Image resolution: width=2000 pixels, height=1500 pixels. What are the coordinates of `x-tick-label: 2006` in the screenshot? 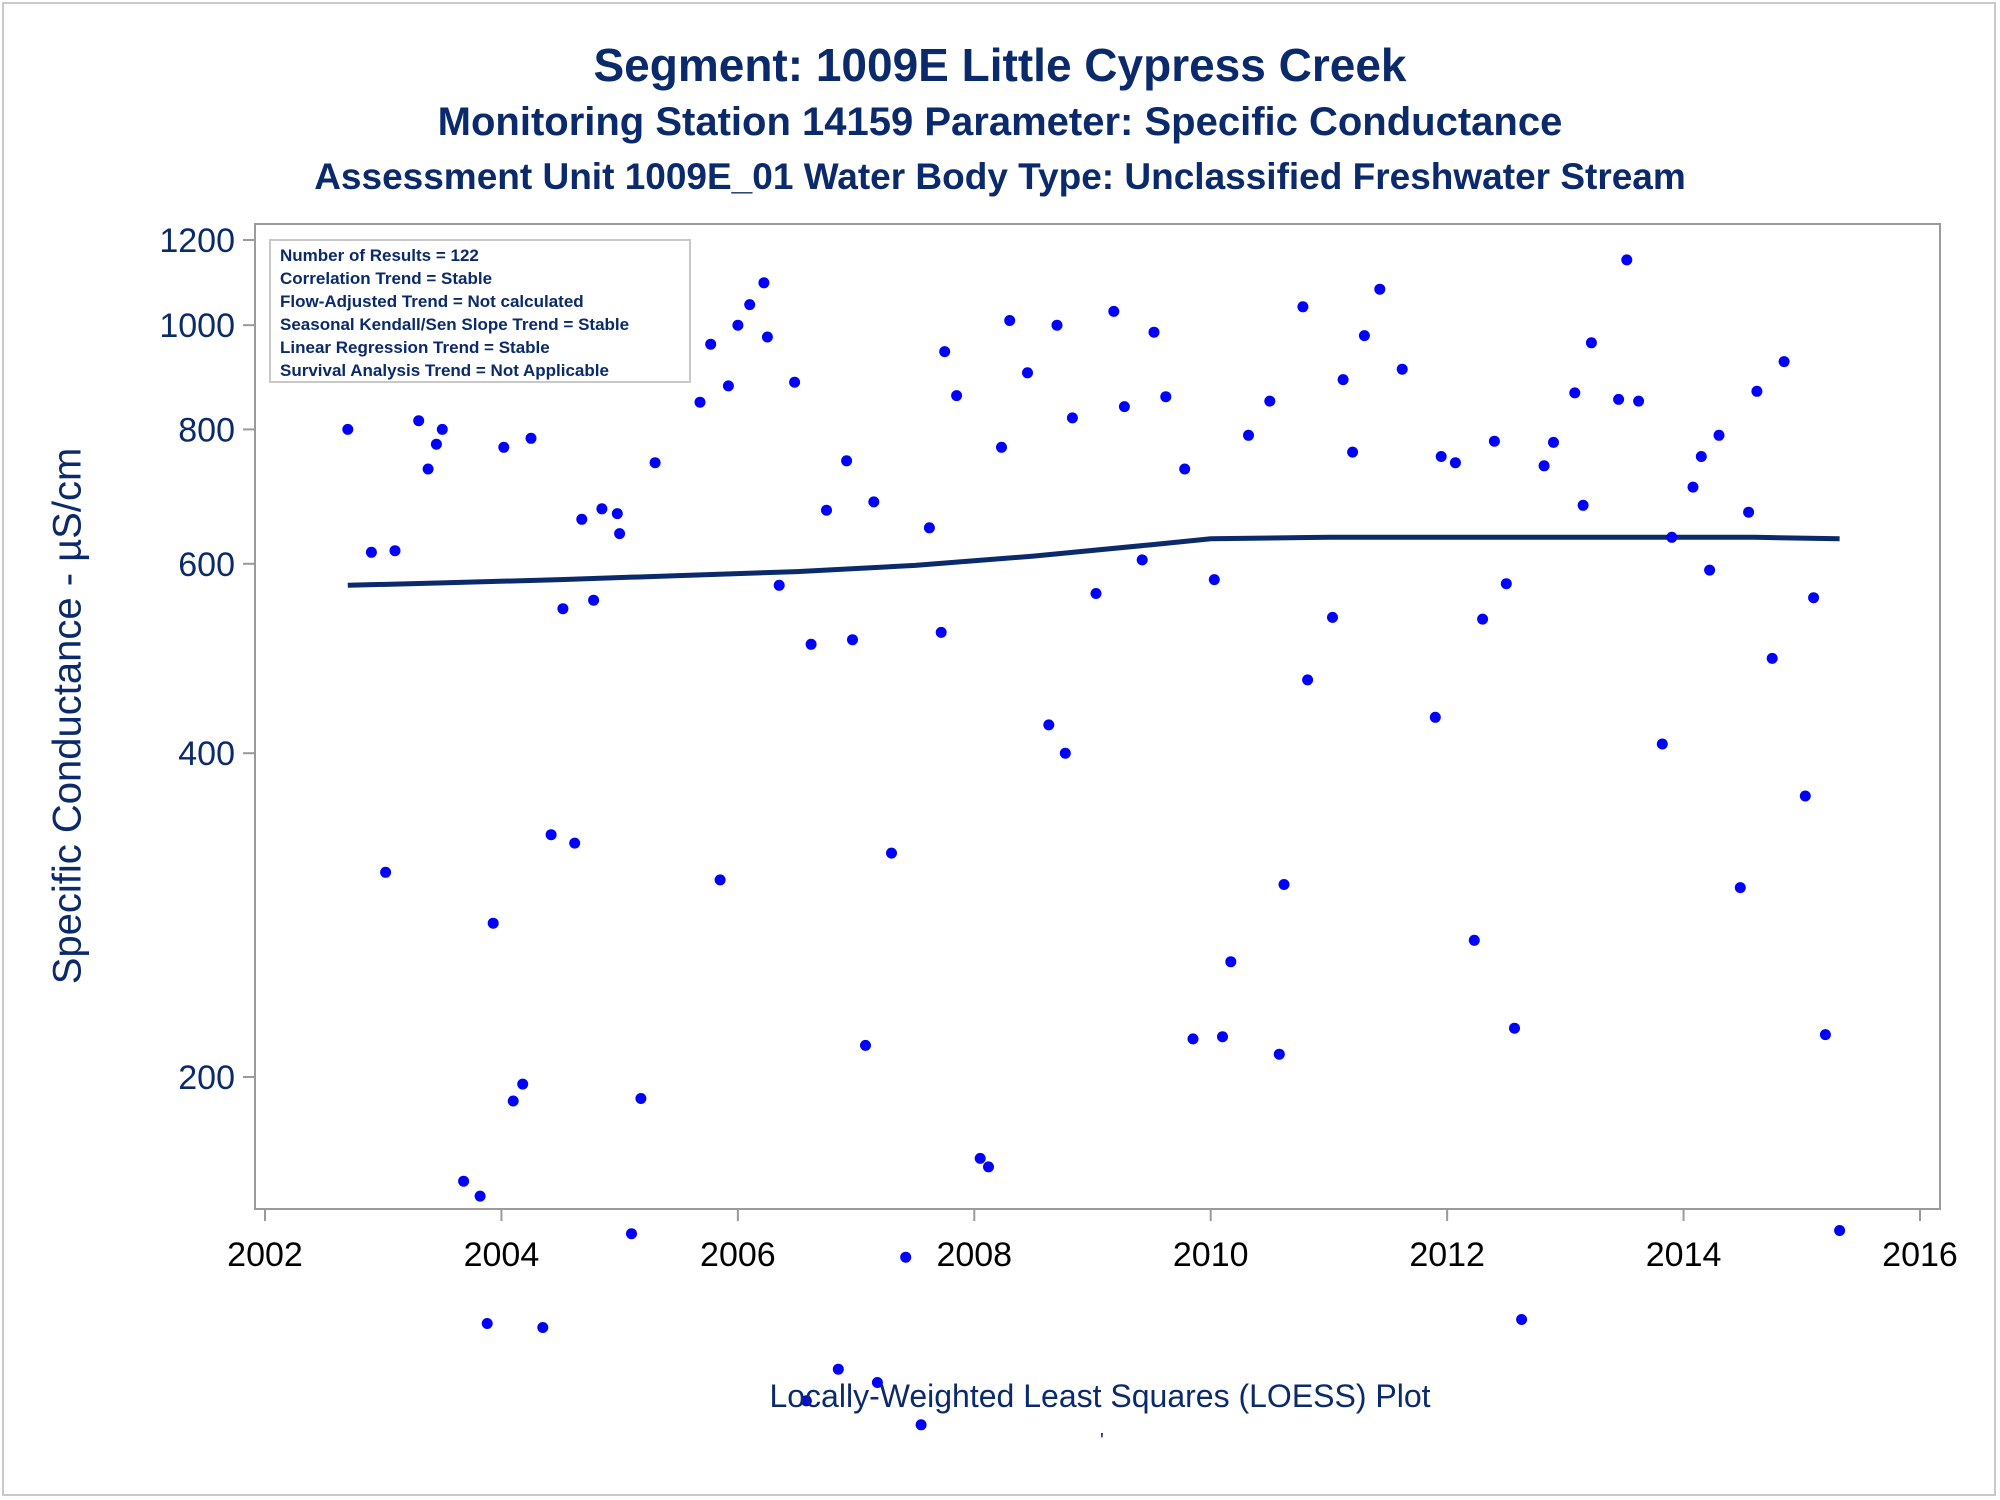 It's located at (738, 1255).